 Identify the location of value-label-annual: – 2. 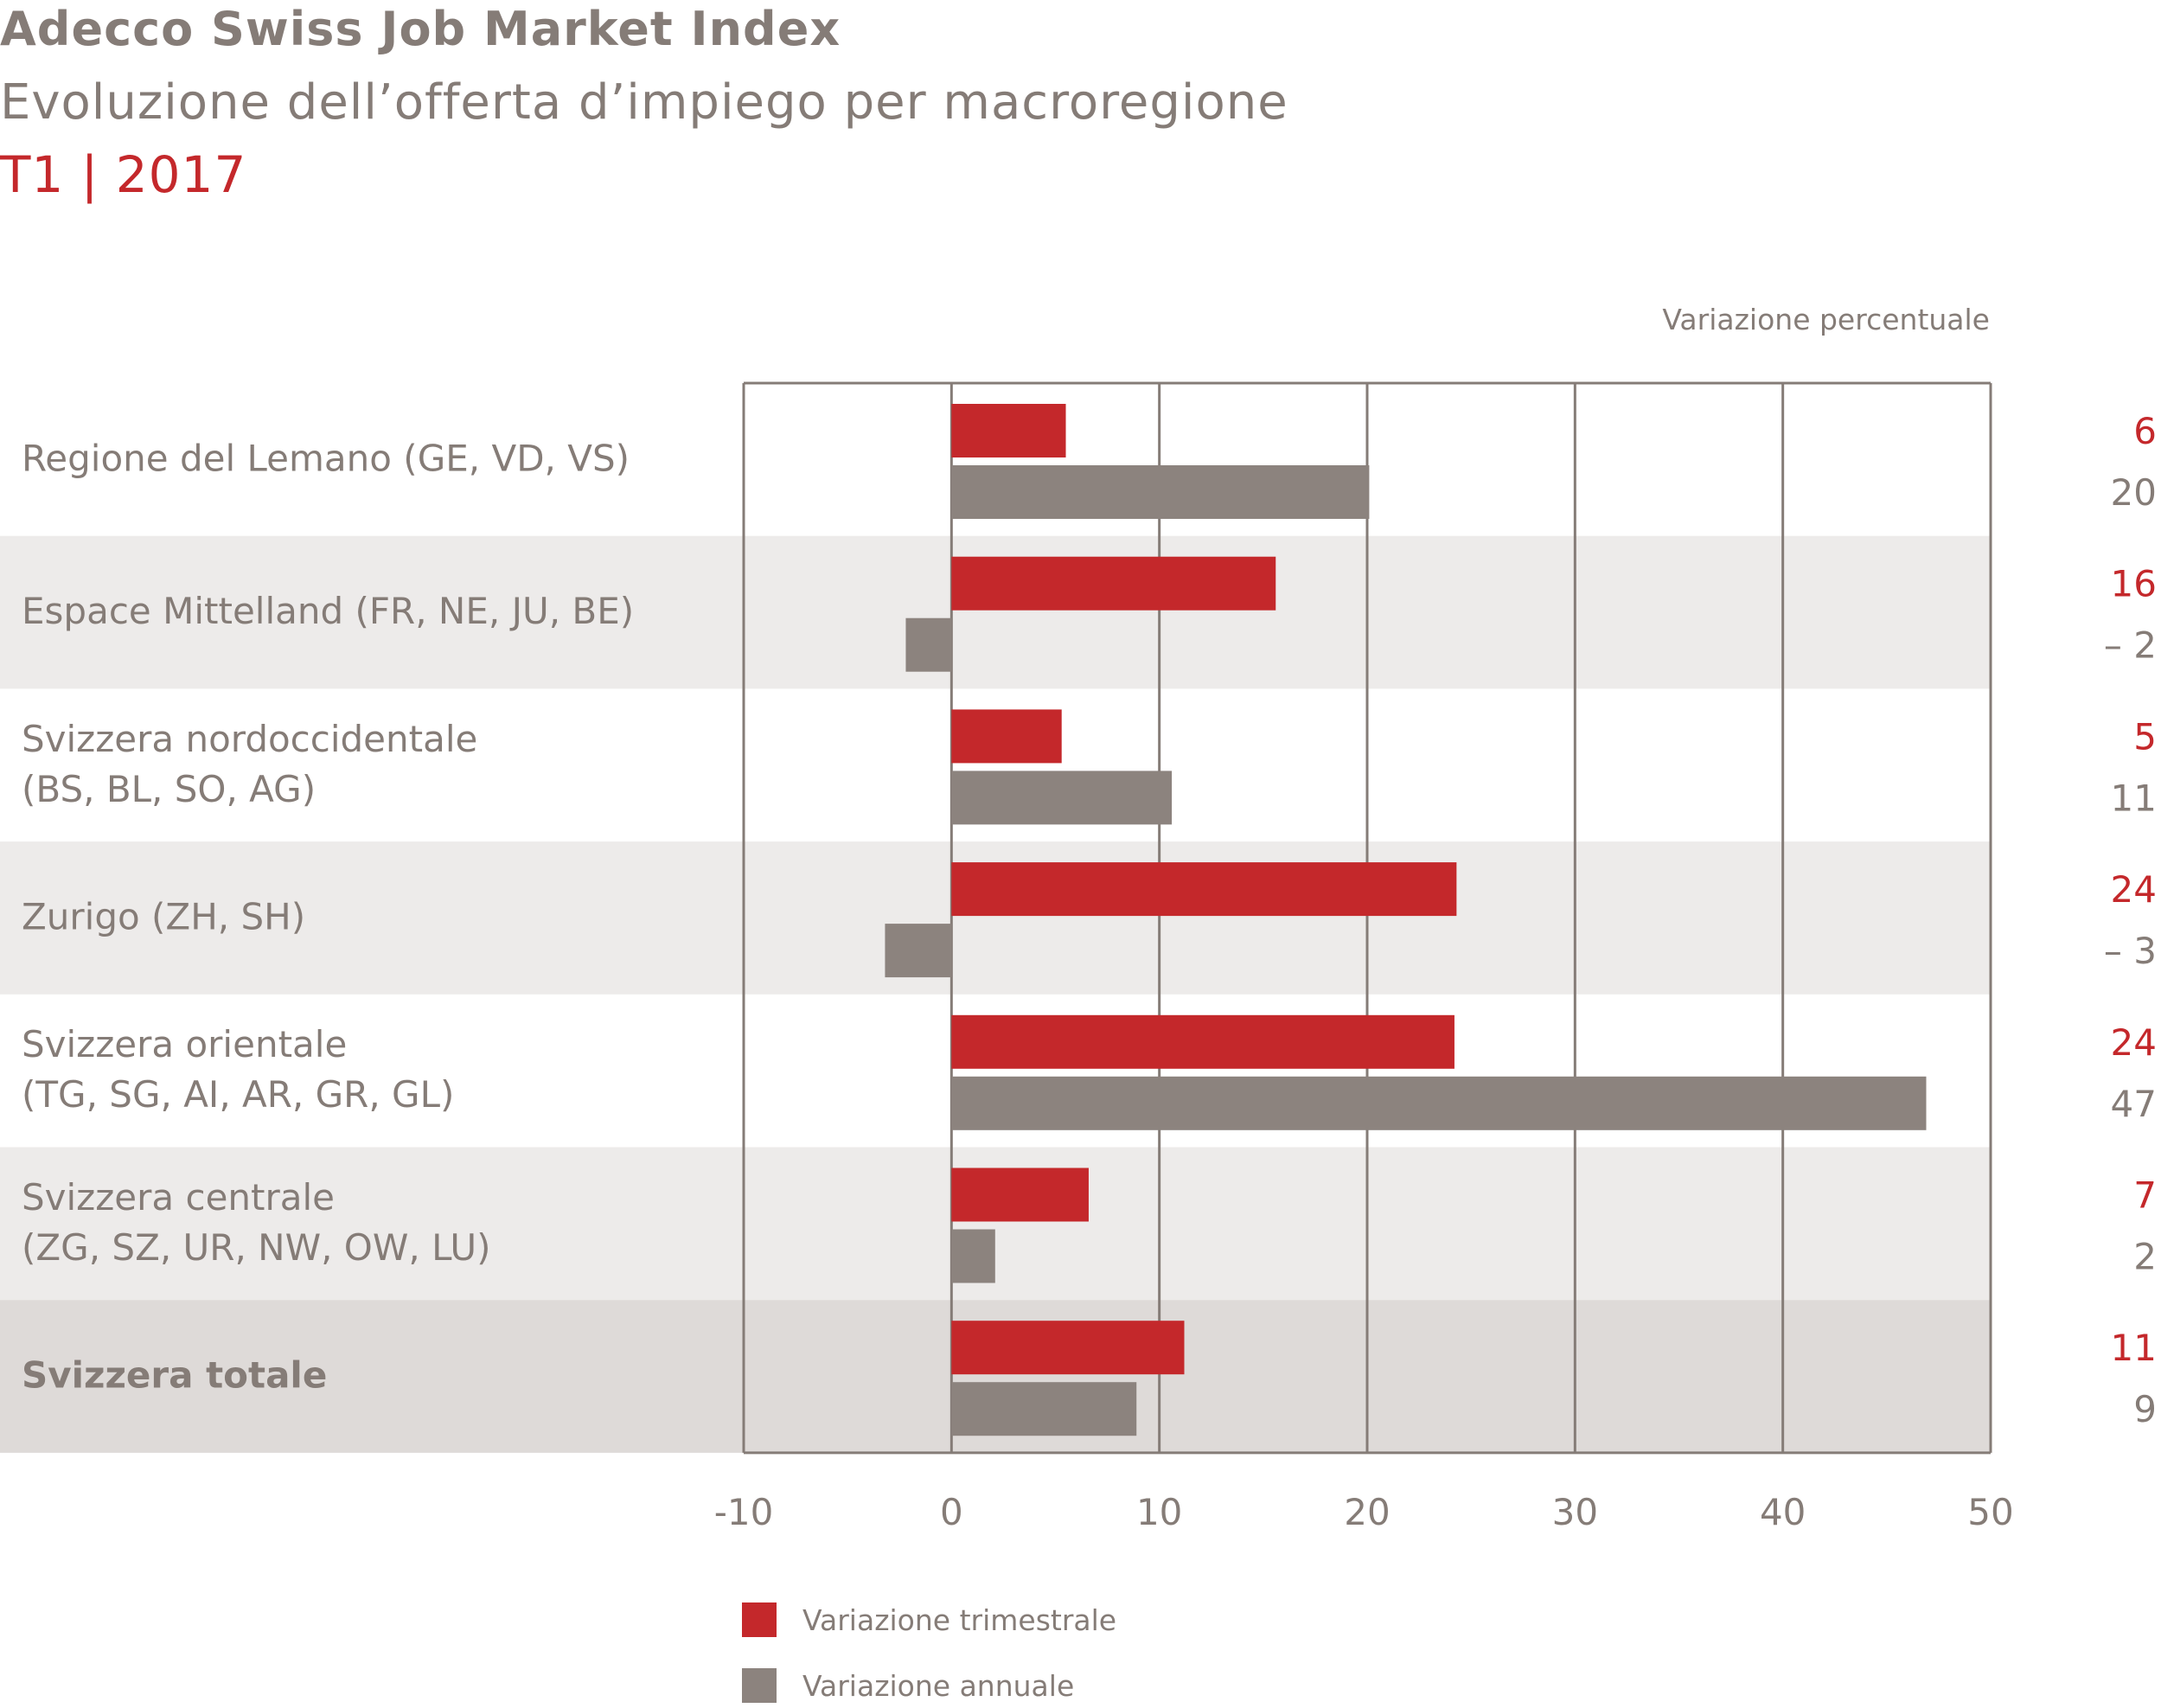
(2130, 645).